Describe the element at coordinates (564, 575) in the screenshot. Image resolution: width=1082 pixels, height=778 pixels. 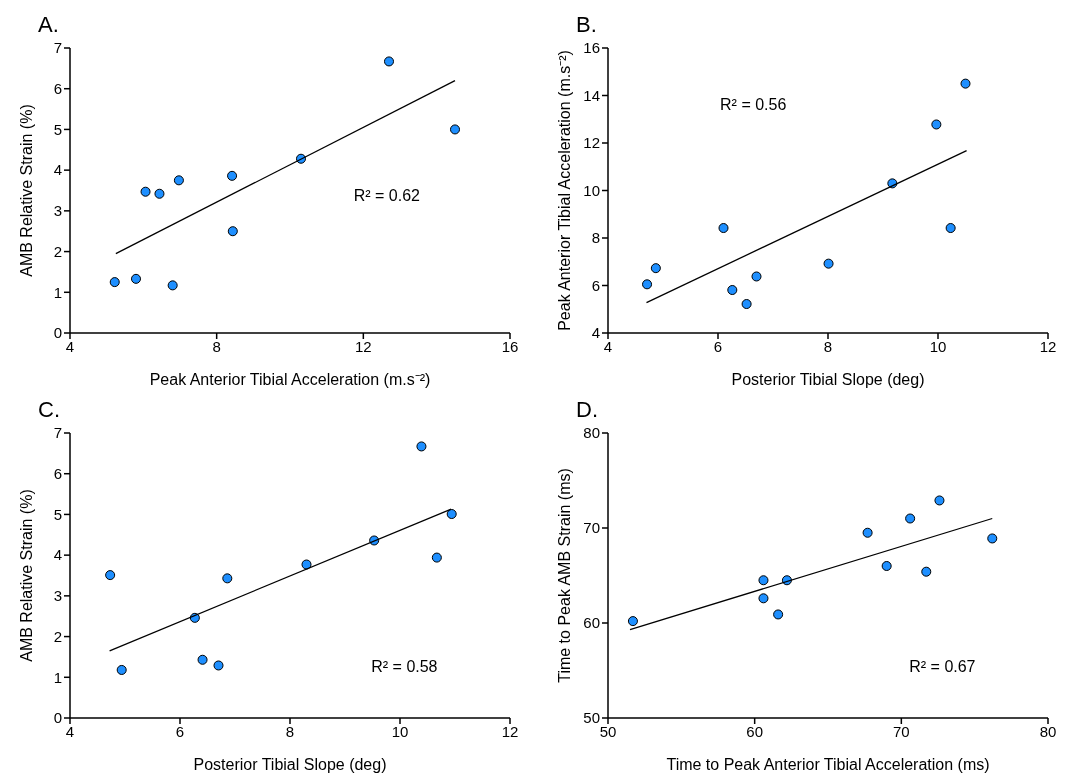
I see `y-axis-title: Time to Peak AMB Strain (ms)` at that location.